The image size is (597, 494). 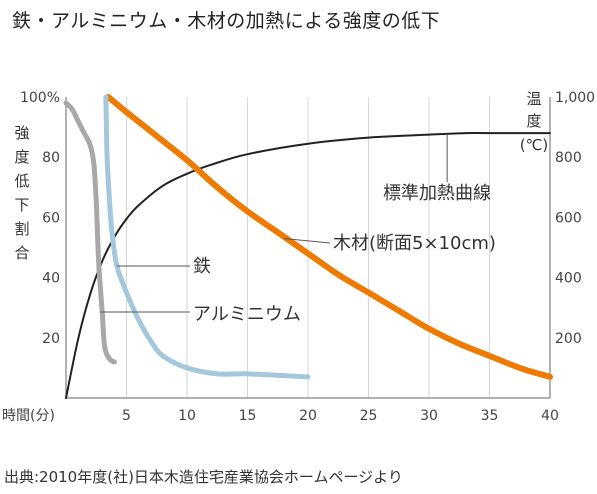 I want to click on chart-title: 鉄・アルミニウム・木材の加熱による強度の低下, so click(x=226, y=21).